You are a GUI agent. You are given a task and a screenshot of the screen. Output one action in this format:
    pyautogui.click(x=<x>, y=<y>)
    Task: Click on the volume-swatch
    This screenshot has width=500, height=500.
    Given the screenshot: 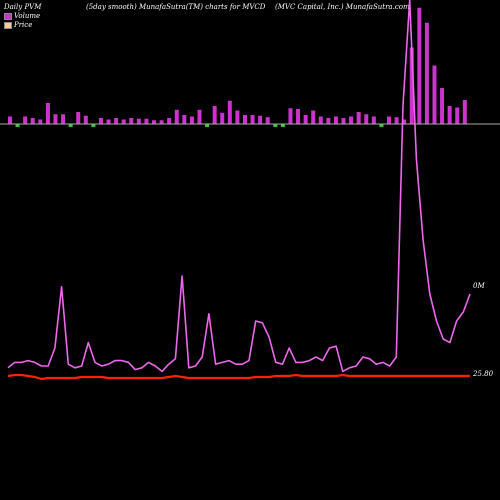 What is the action you would take?
    pyautogui.click(x=8, y=16)
    